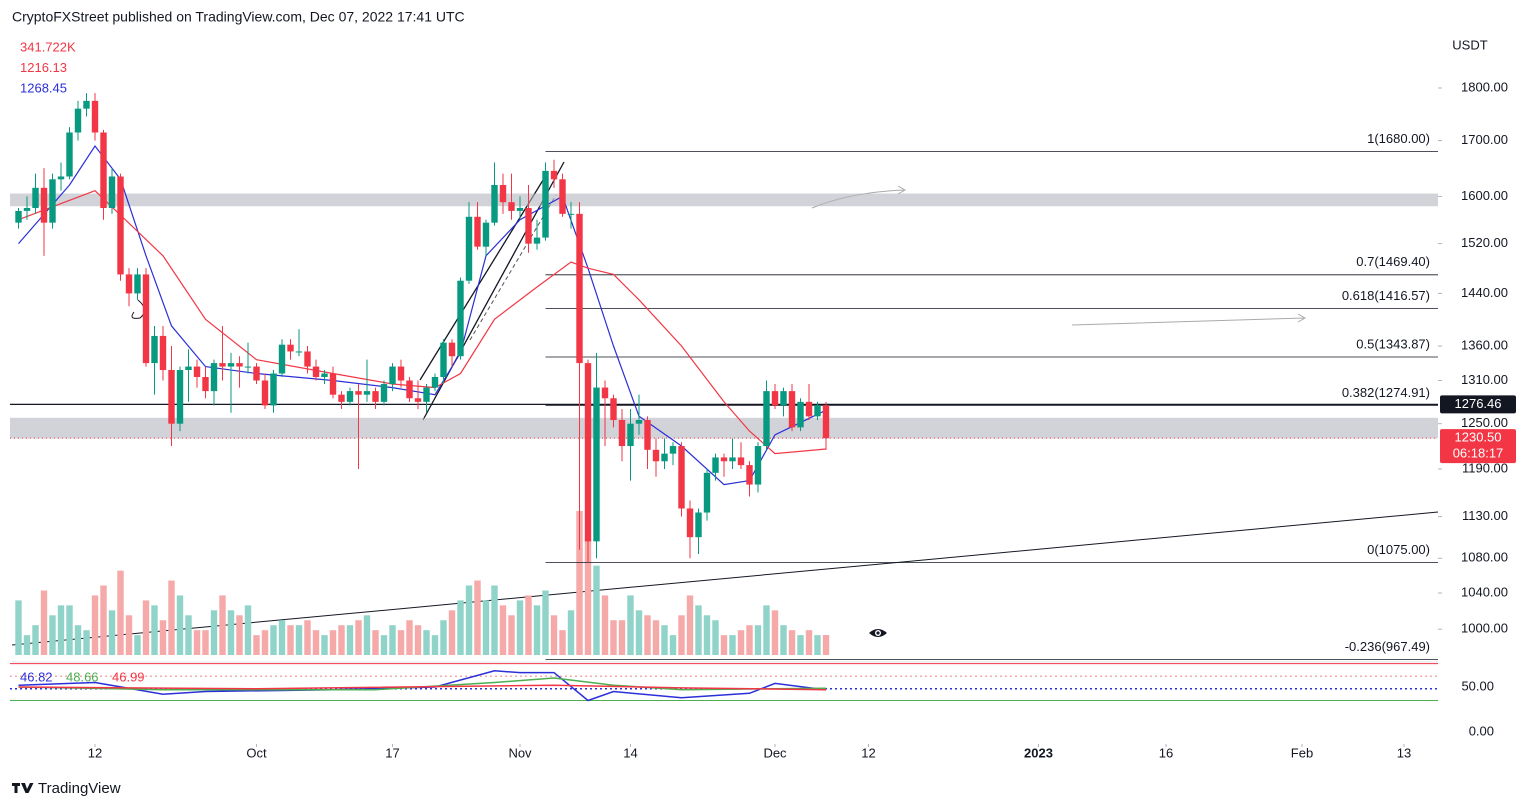 The image size is (1536, 809). Describe the element at coordinates (513, 267) in the screenshot. I see `channel-mid` at that location.